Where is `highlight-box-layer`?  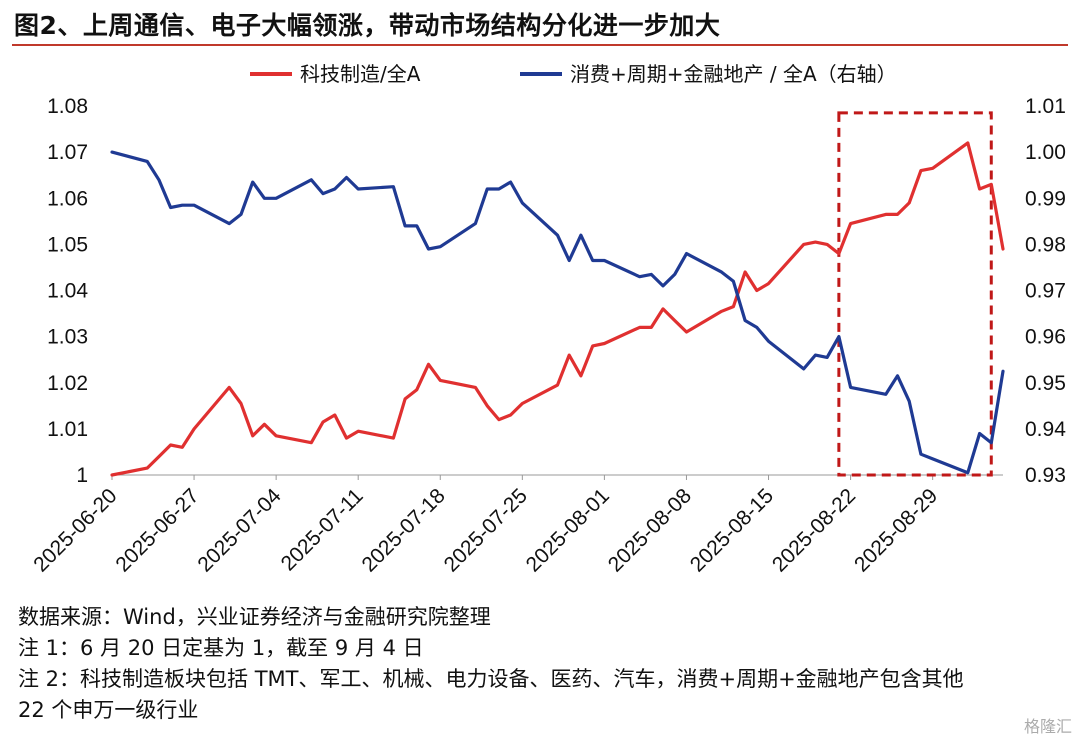 highlight-box-layer is located at coordinates (915, 294).